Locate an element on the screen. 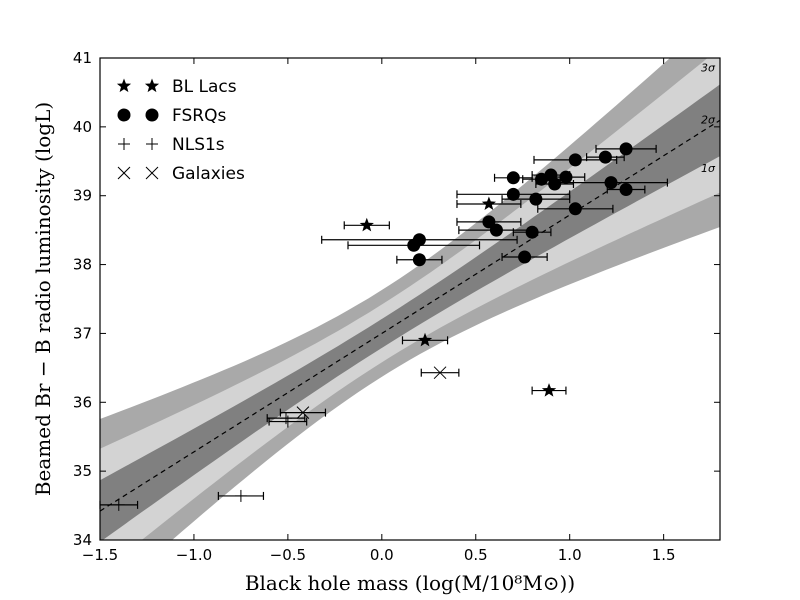 This screenshot has height=600, width=800. y-tick-label-2: 36 is located at coordinates (82, 402).